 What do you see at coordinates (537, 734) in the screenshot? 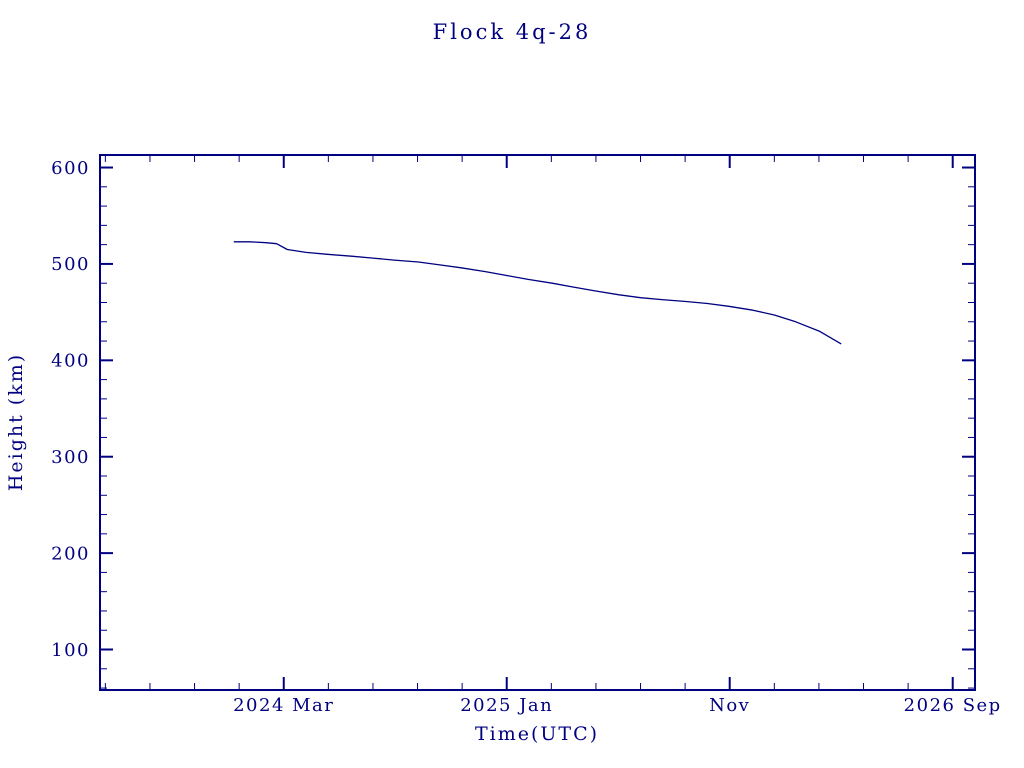
I see `x-axis-label: Time(UTC)` at bounding box center [537, 734].